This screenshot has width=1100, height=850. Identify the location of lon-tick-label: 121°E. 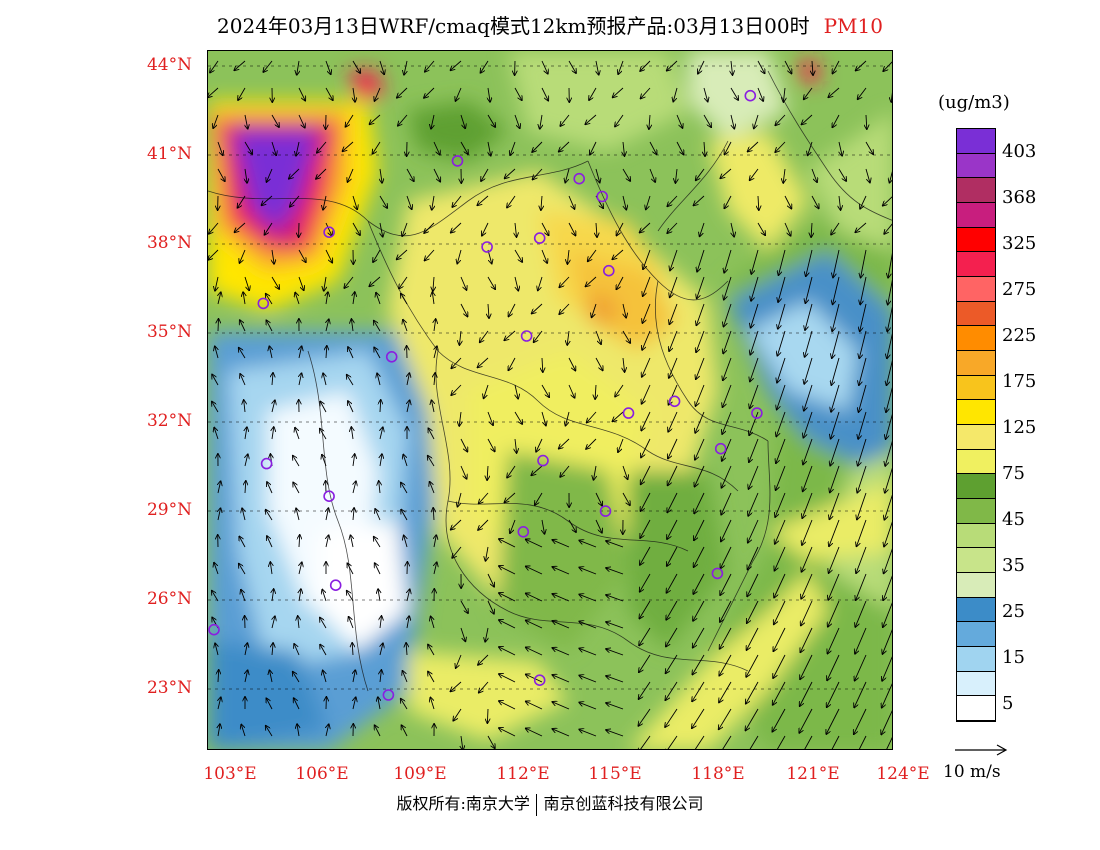
(813, 774).